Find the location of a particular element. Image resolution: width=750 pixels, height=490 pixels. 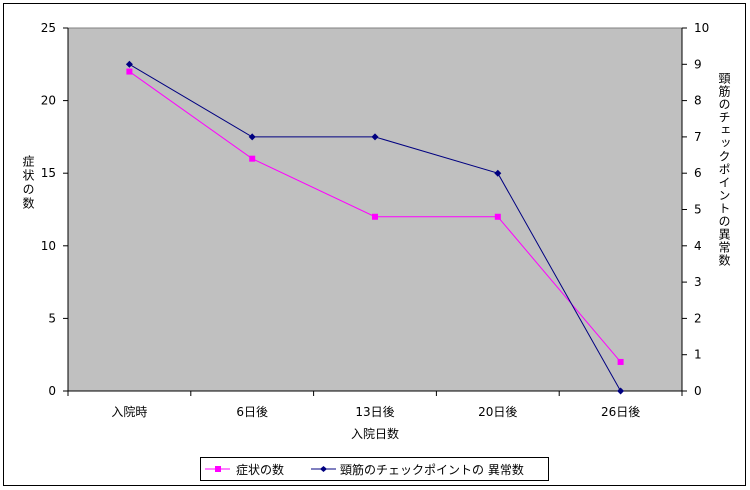

y-tick-label: 0 is located at coordinates (52, 391).